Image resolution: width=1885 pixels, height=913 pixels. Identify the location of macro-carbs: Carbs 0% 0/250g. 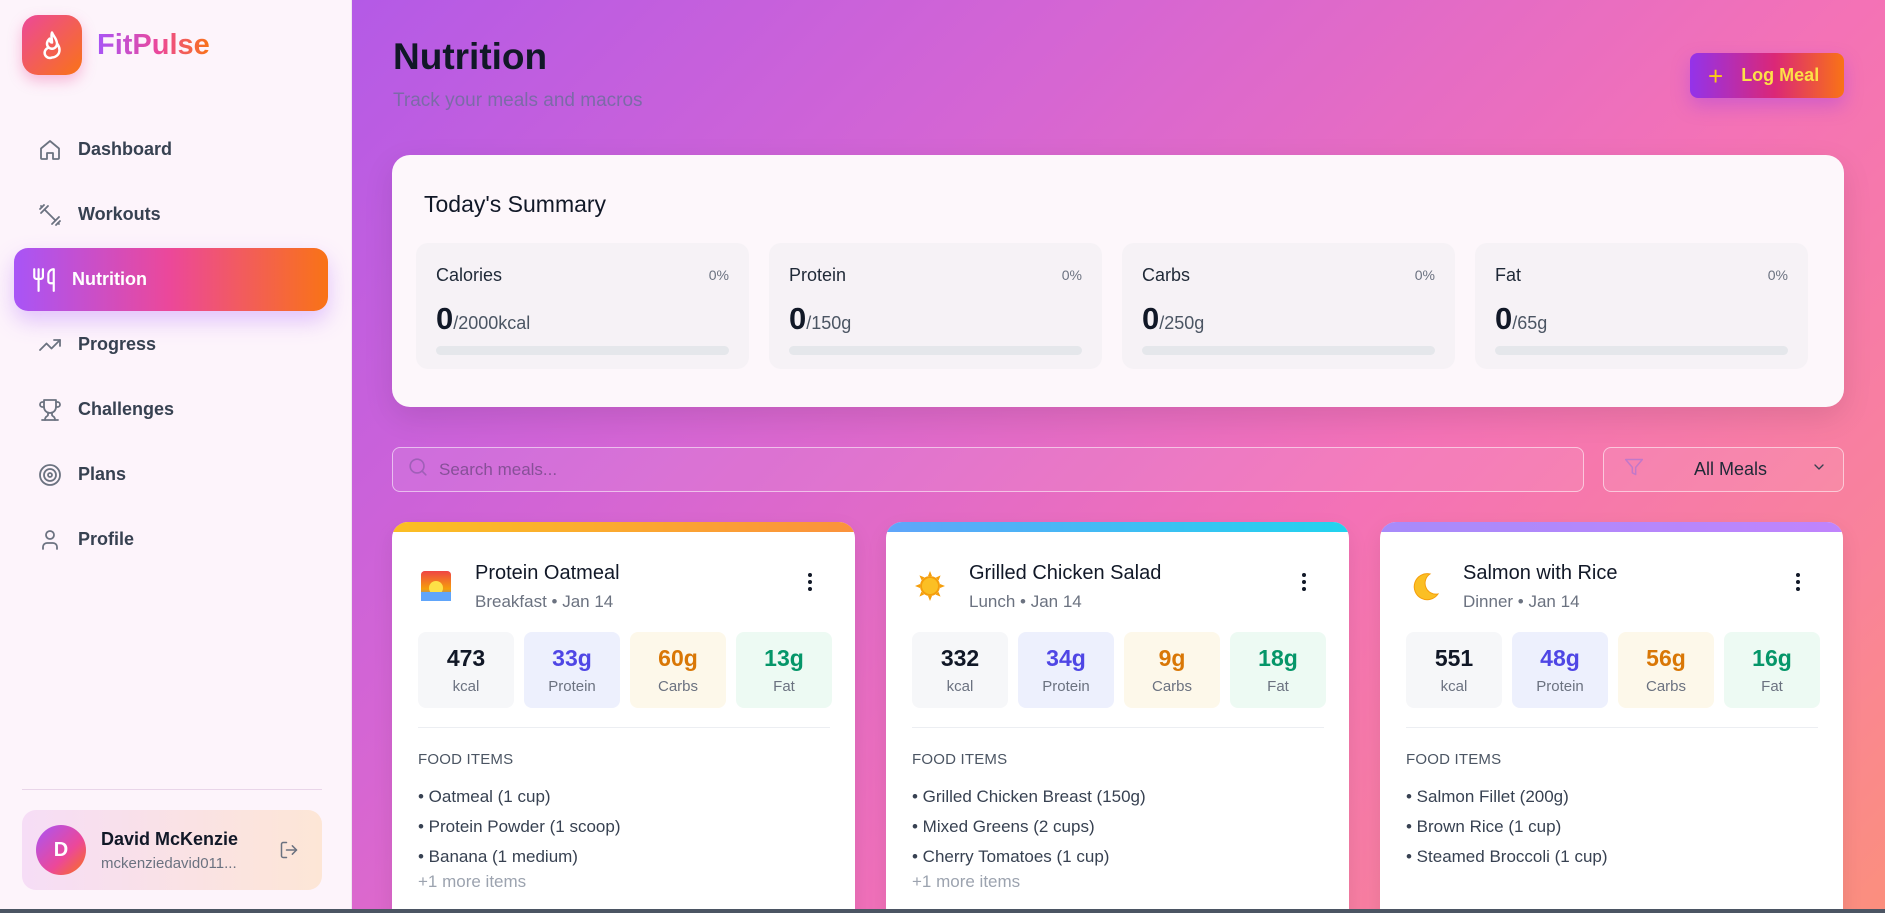
(1288, 306).